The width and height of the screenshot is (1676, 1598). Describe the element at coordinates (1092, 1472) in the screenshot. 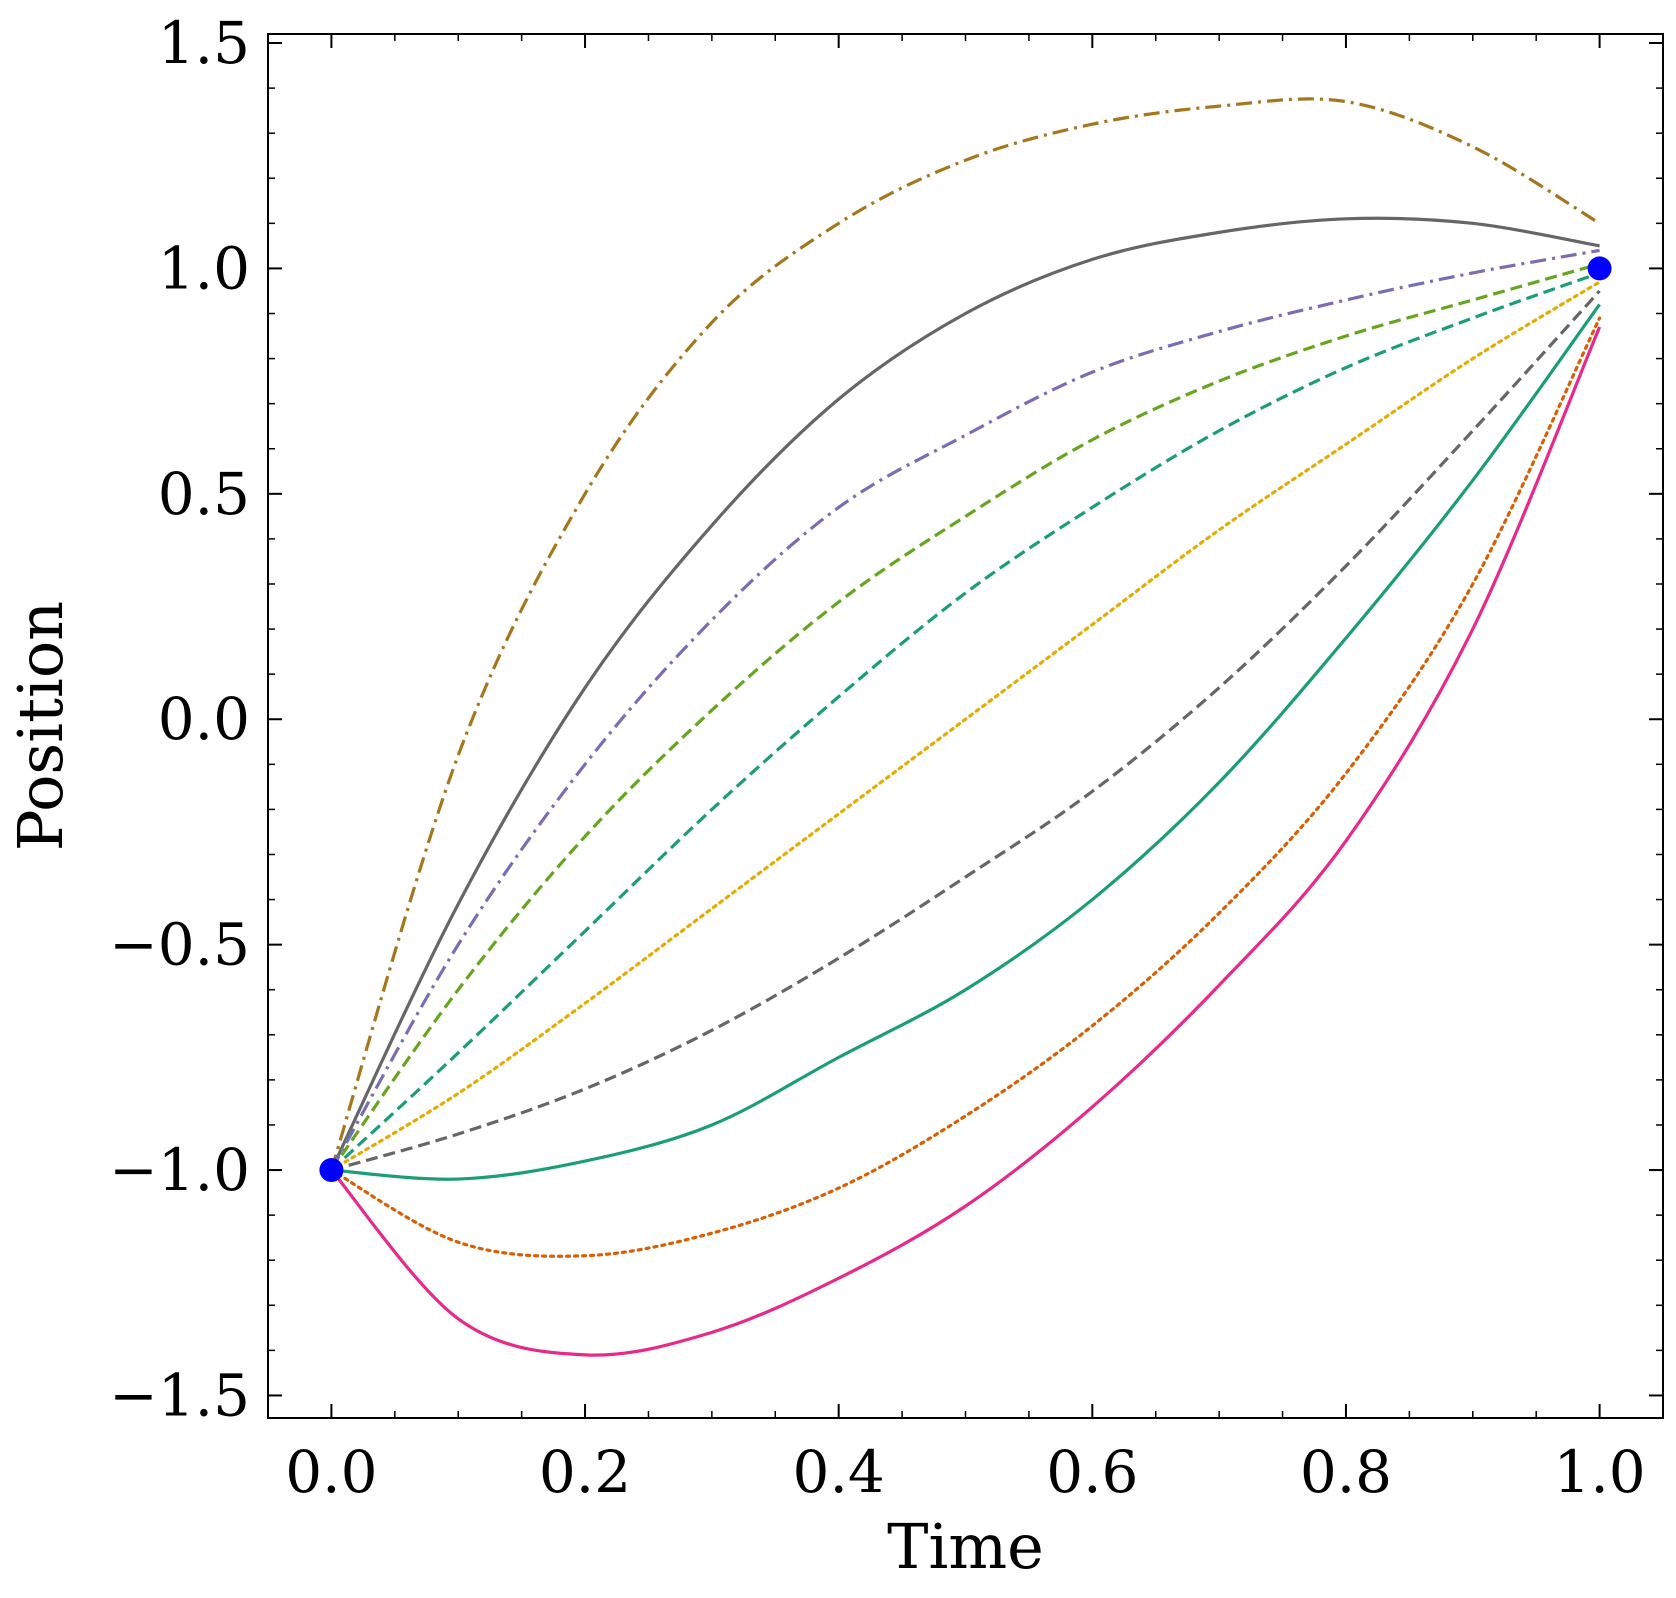

I see `x-tick-label: 0.6` at that location.